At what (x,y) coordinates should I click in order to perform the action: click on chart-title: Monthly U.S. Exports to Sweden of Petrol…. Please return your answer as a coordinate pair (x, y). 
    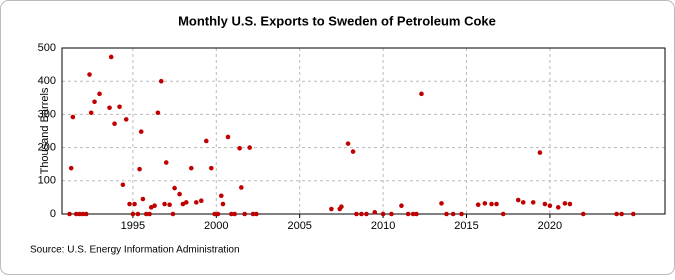
    Looking at the image, I should click on (337, 20).